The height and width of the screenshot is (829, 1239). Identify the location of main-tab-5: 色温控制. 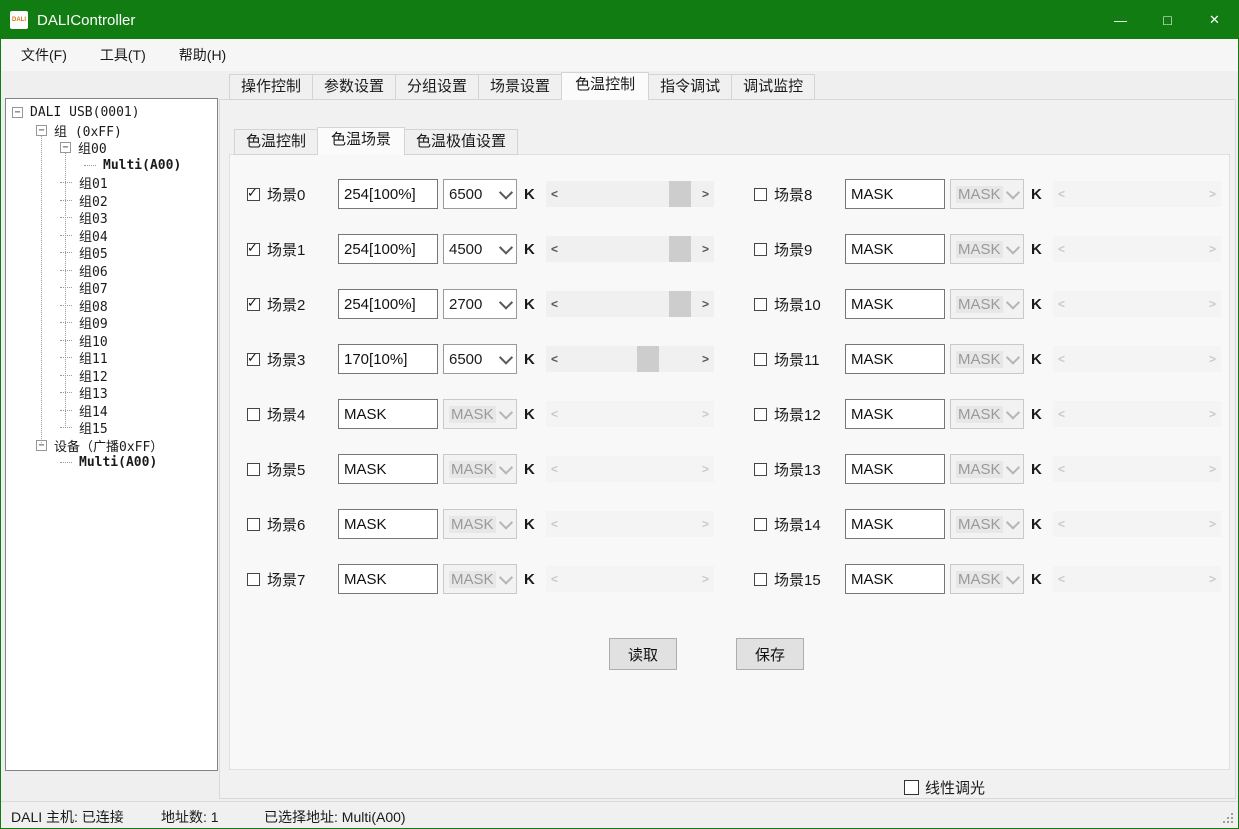
(605, 86).